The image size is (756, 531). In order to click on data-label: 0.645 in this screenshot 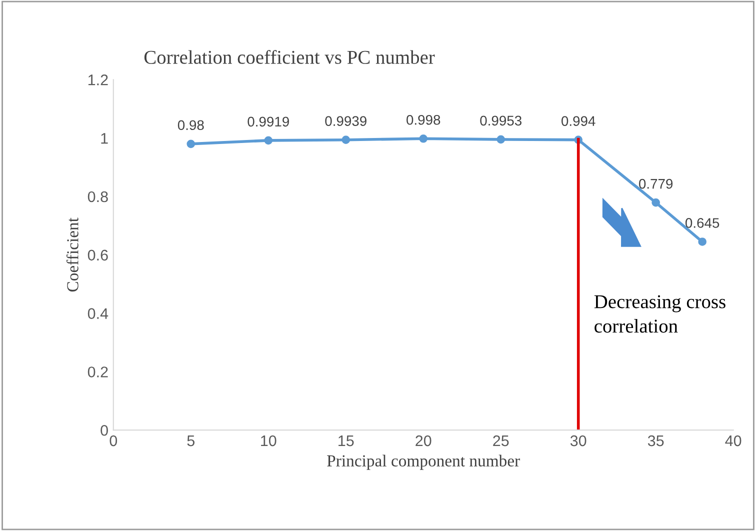, I will do `click(702, 223)`.